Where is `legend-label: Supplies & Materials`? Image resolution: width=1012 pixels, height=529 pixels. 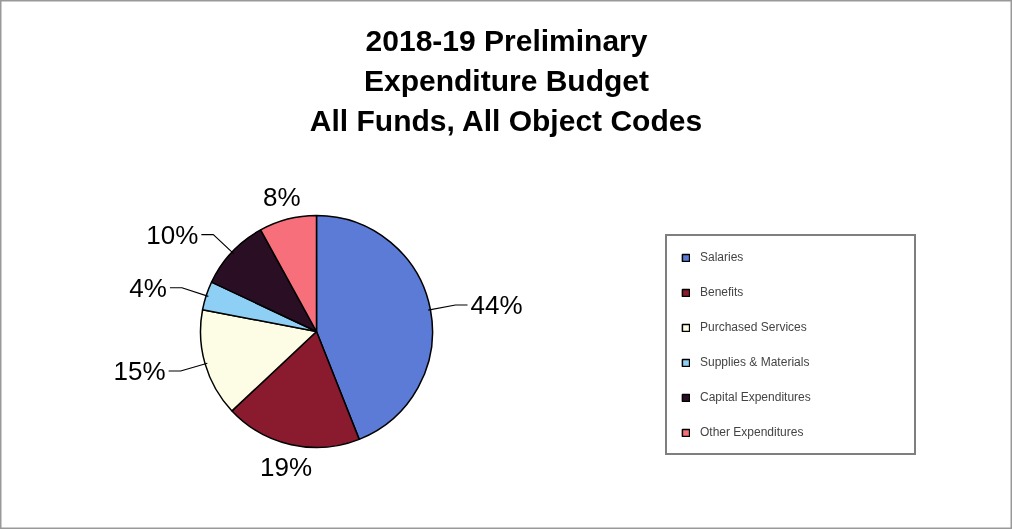
legend-label: Supplies & Materials is located at coordinates (755, 362).